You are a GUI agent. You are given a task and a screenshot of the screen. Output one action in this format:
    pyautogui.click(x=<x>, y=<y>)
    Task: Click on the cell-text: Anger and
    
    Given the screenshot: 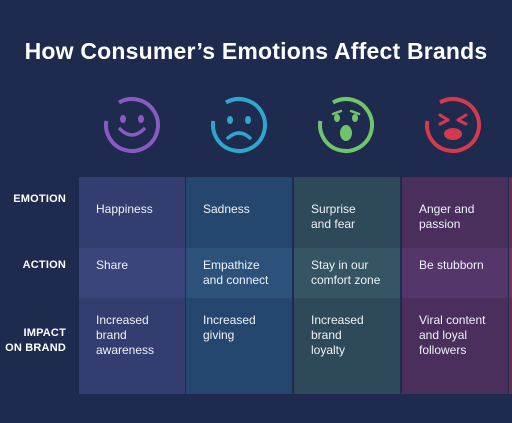 What is the action you would take?
    pyautogui.click(x=447, y=209)
    